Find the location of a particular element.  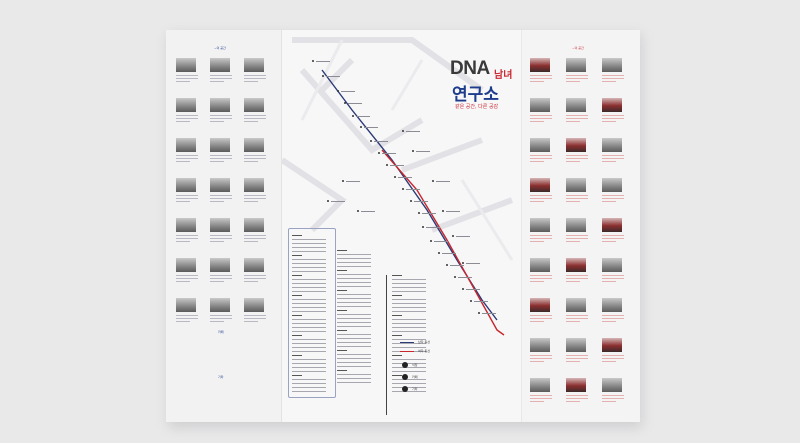

route-blue is located at coordinates (409, 195).